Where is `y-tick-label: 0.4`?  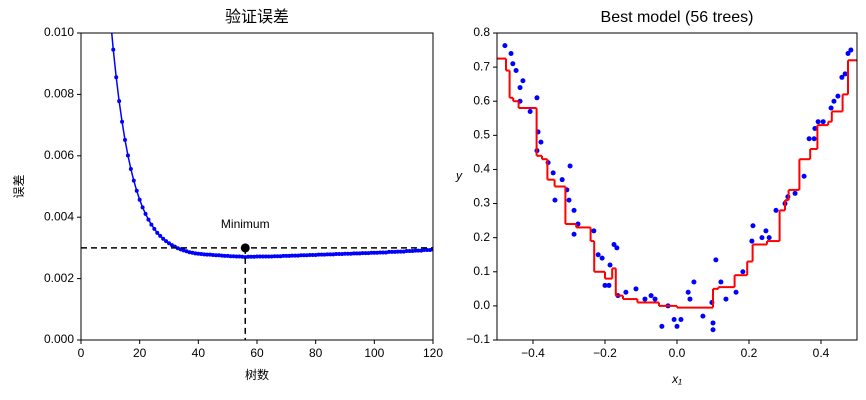
y-tick-label: 0.4 is located at coordinates (481, 169).